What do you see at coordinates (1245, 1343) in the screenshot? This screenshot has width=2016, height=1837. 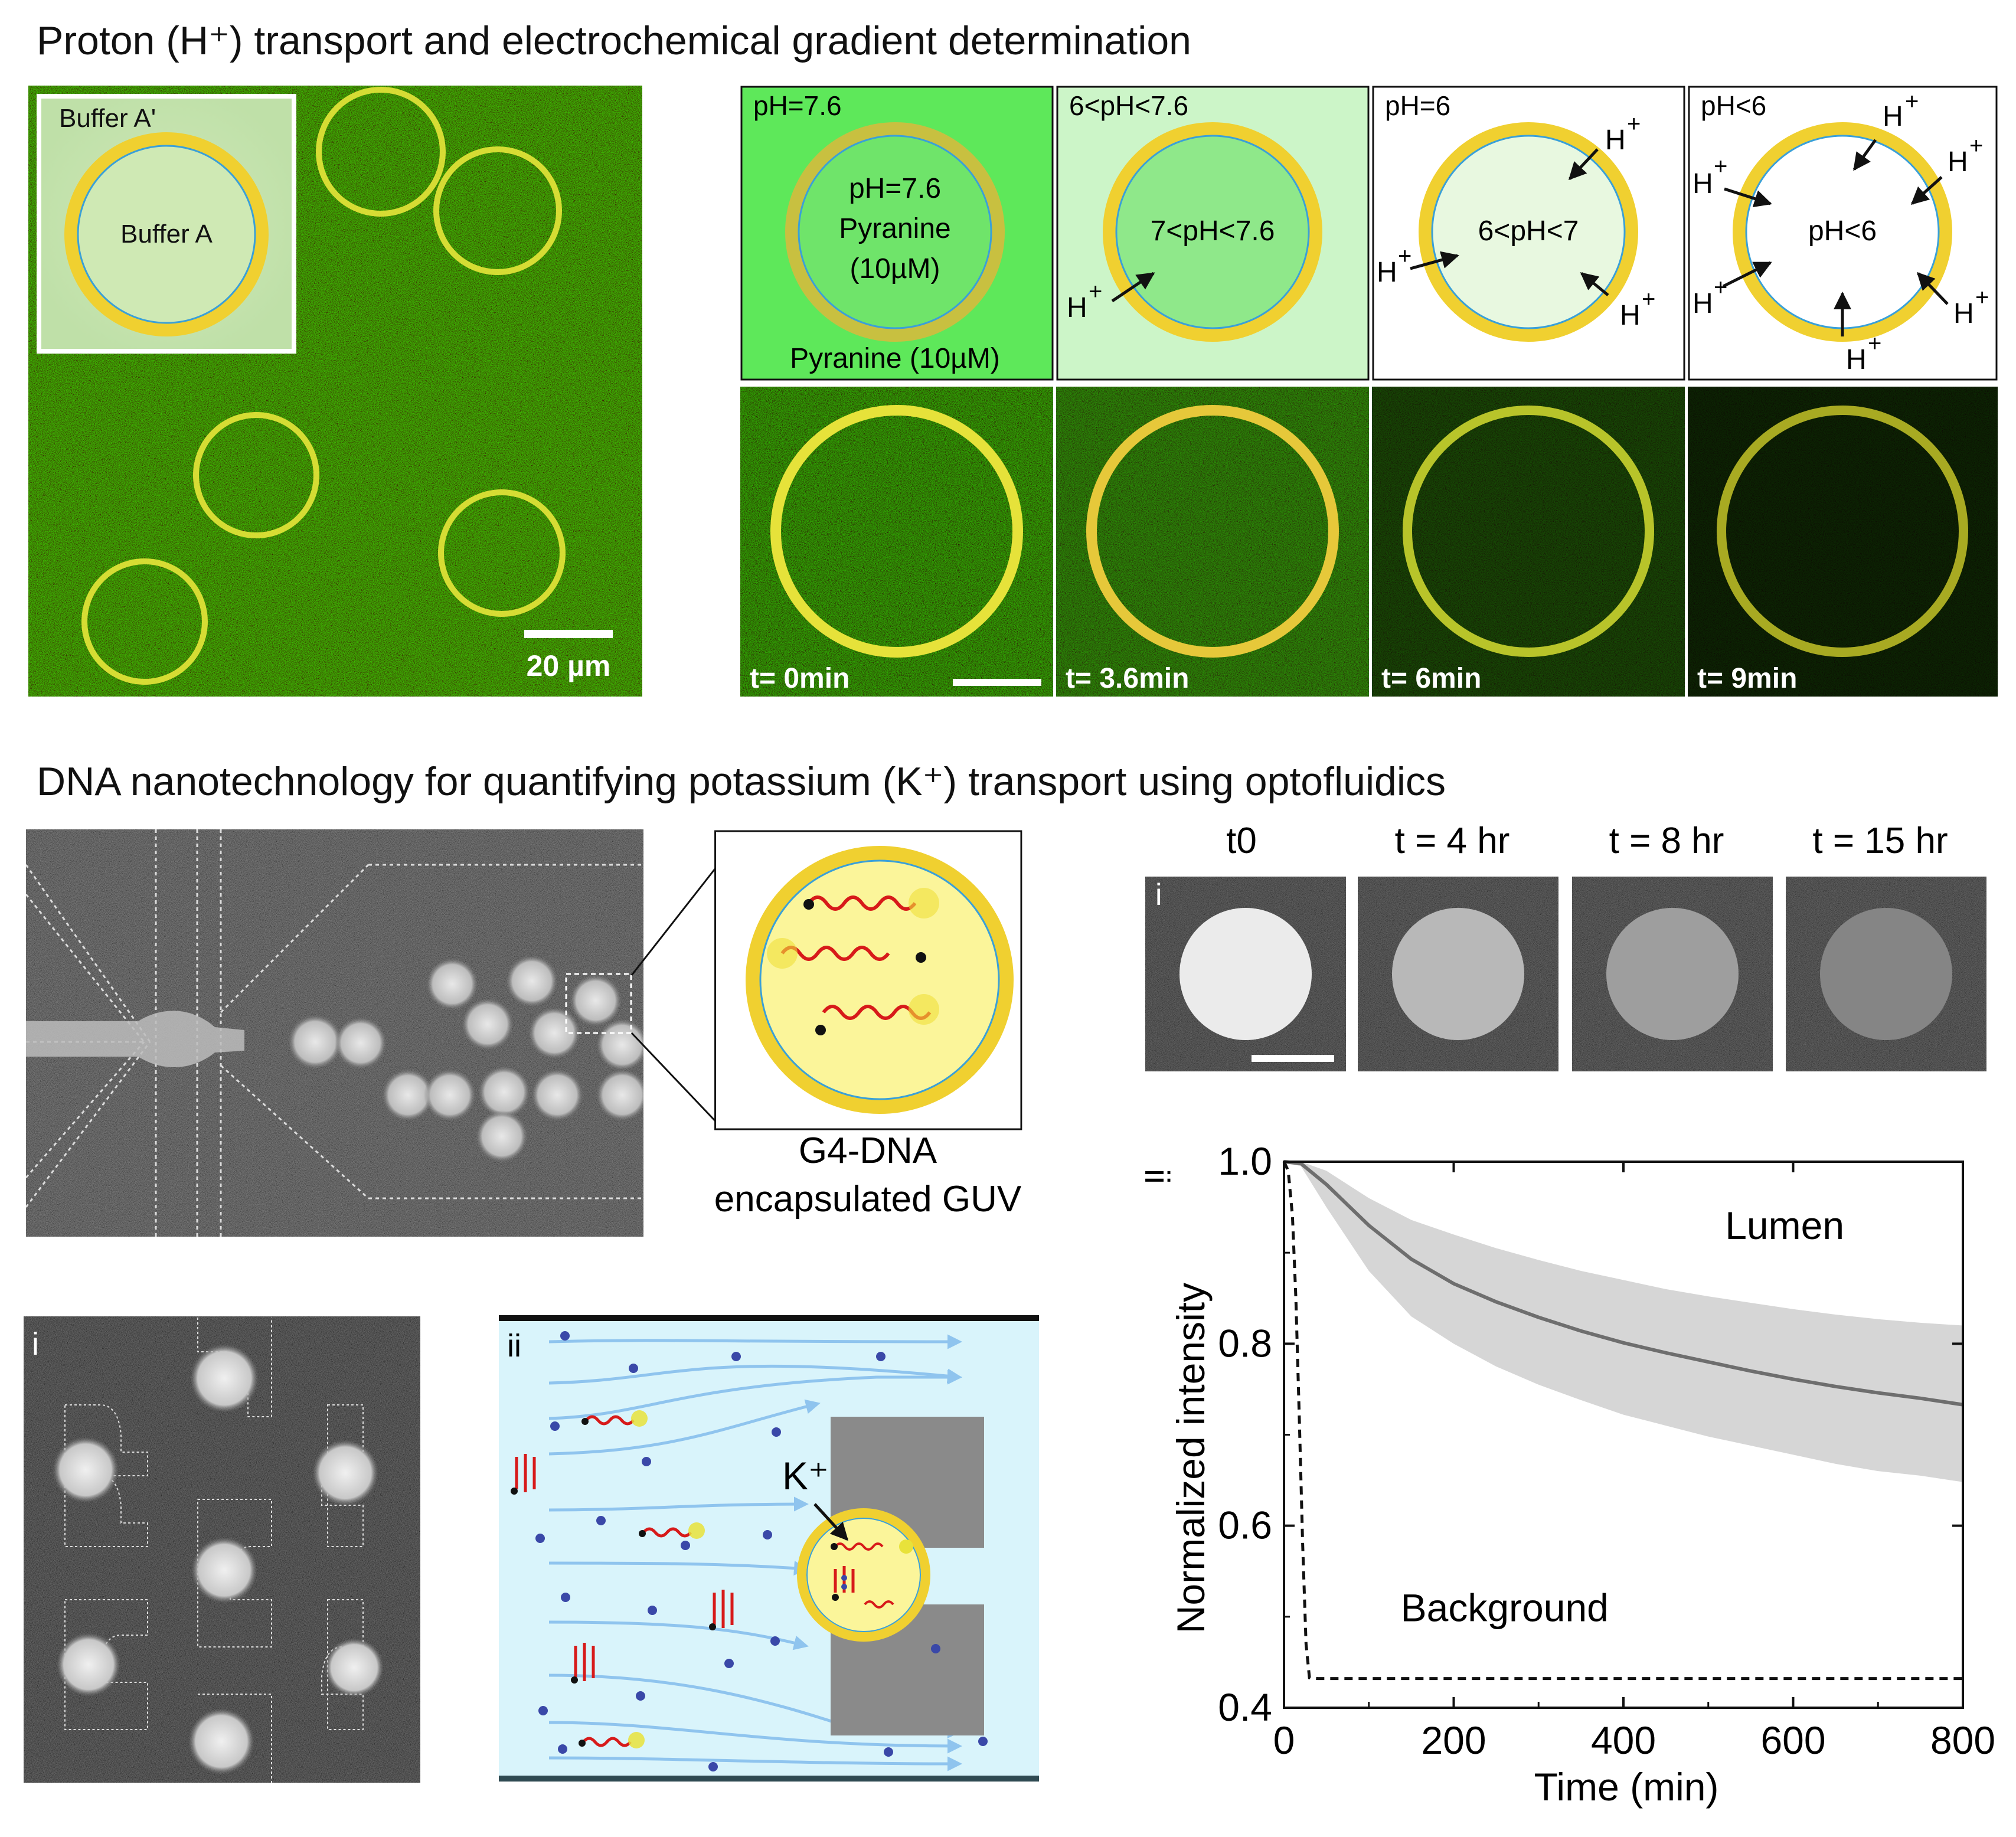 I see `y-tick-label: 0.8` at bounding box center [1245, 1343].